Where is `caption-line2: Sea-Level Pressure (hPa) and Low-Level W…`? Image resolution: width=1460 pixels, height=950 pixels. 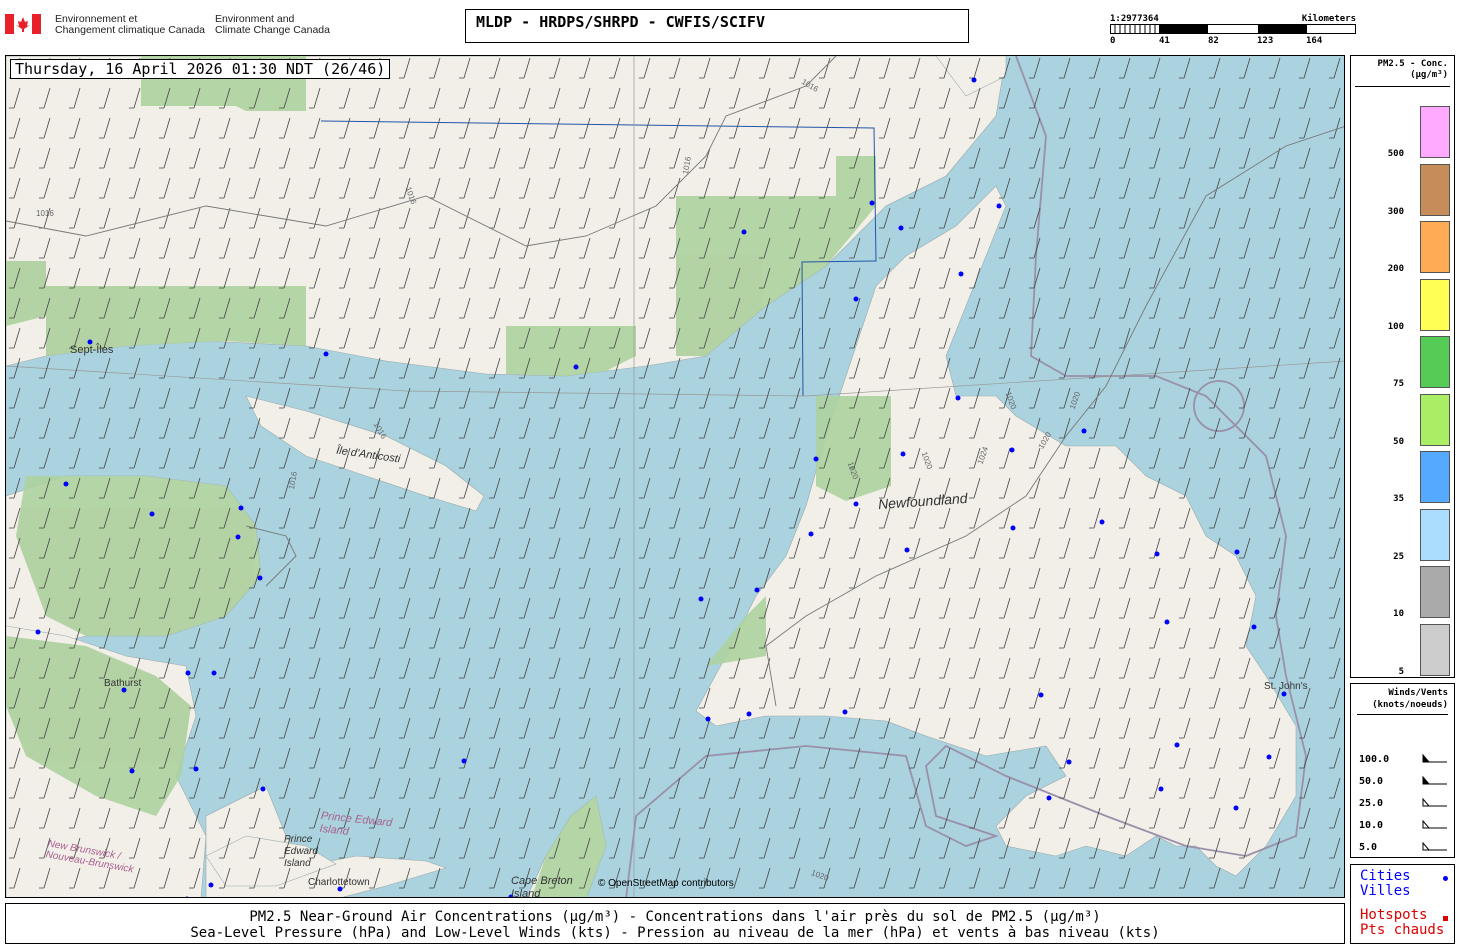 caption-line2: Sea-Level Pressure (hPa) and Low-Level W… is located at coordinates (675, 933).